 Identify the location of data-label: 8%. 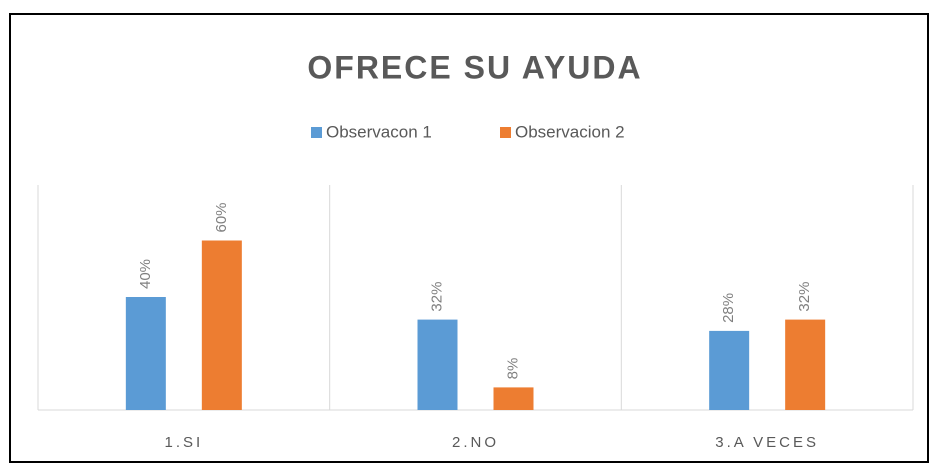
(512, 369).